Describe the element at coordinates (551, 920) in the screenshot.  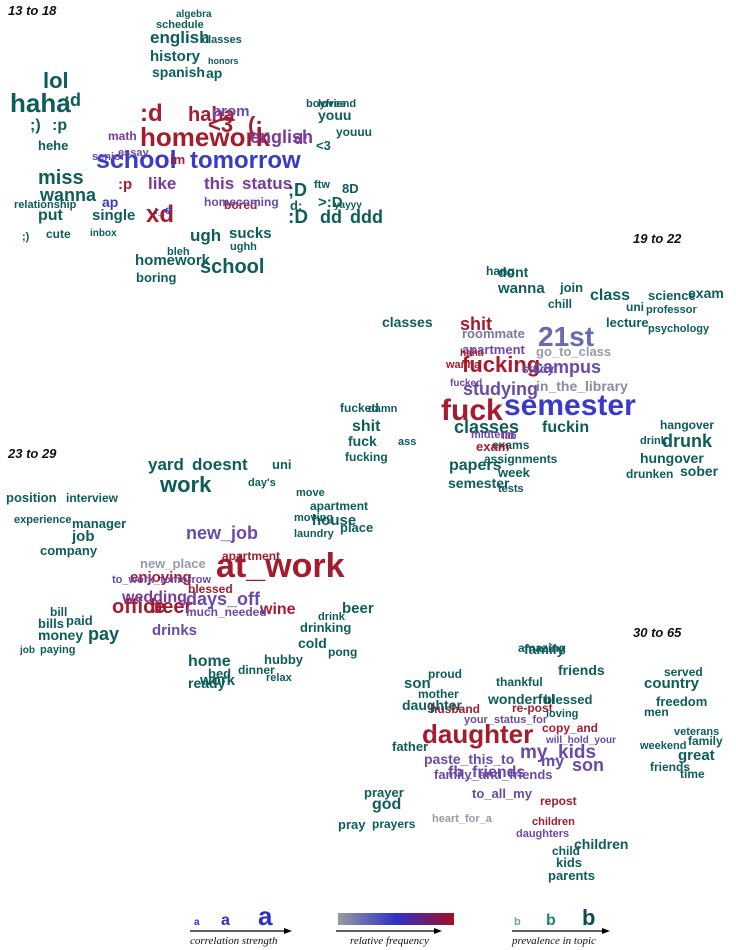
I see `legend-glyph-mid: b` at that location.